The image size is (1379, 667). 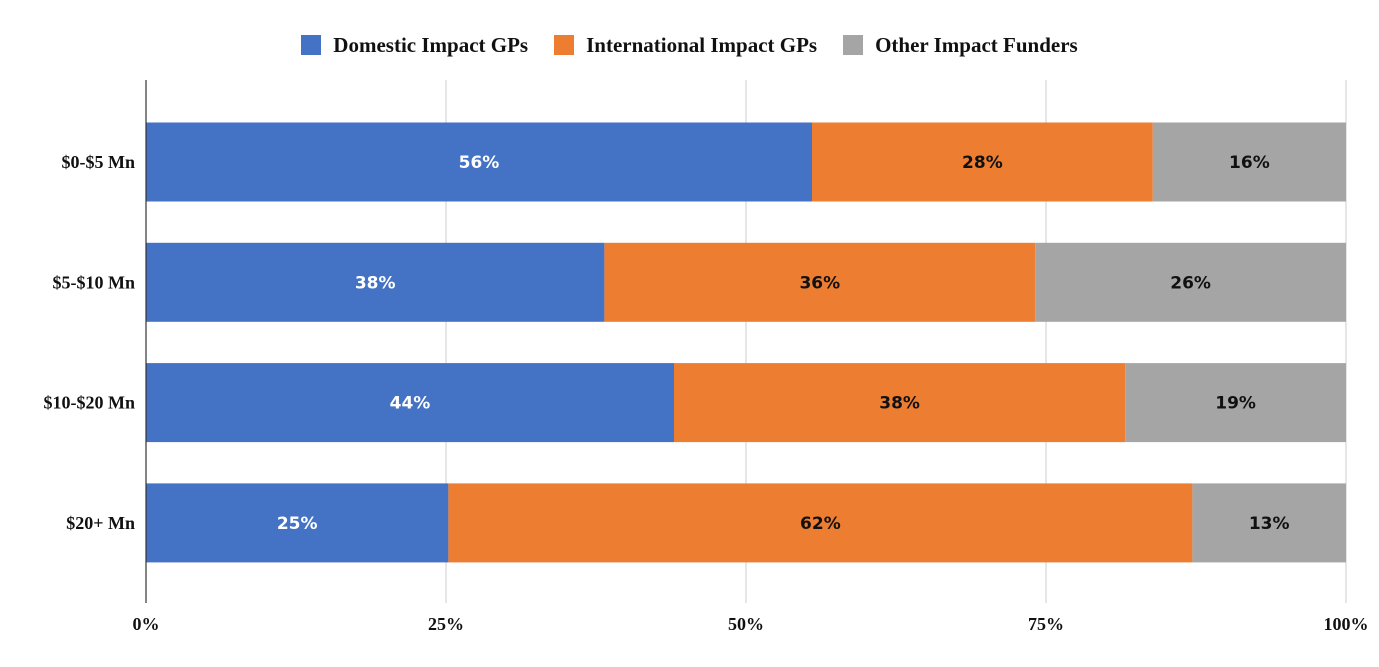 I want to click on data-label-1-1: 36%, so click(x=819, y=283).